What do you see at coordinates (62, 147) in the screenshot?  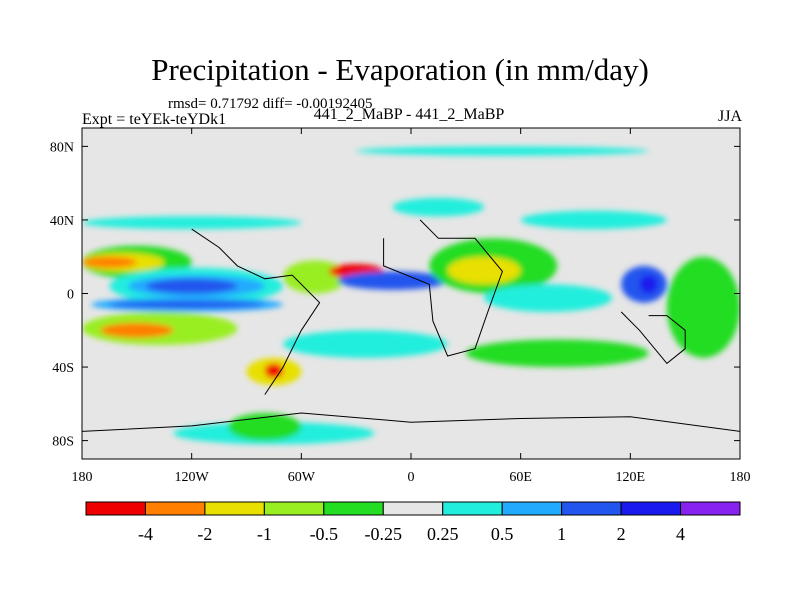 I see `y-tick-label: 80N` at bounding box center [62, 147].